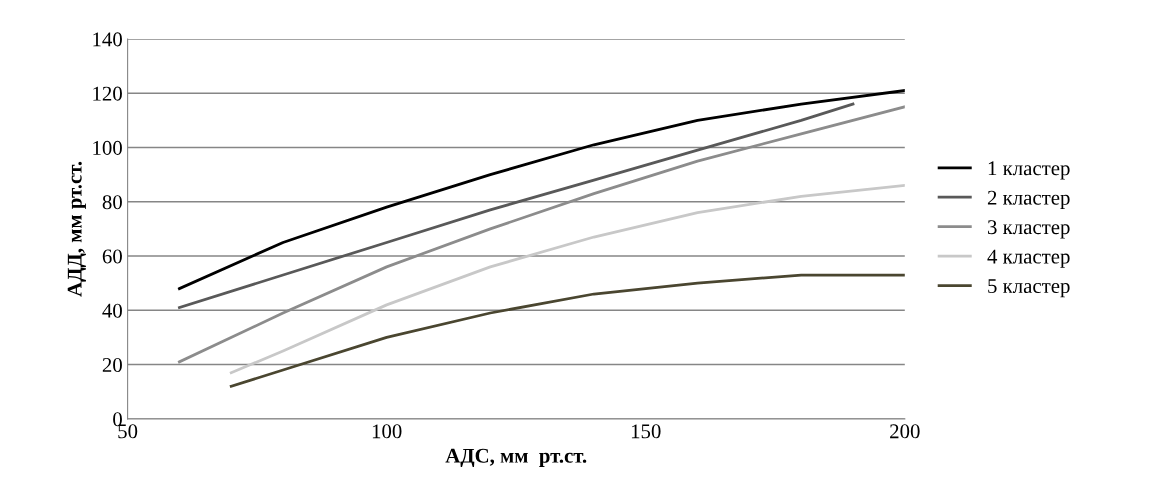 This screenshot has width=1160, height=487. What do you see at coordinates (1028, 258) in the screenshot?
I see `legend-label: 4 кластер` at bounding box center [1028, 258].